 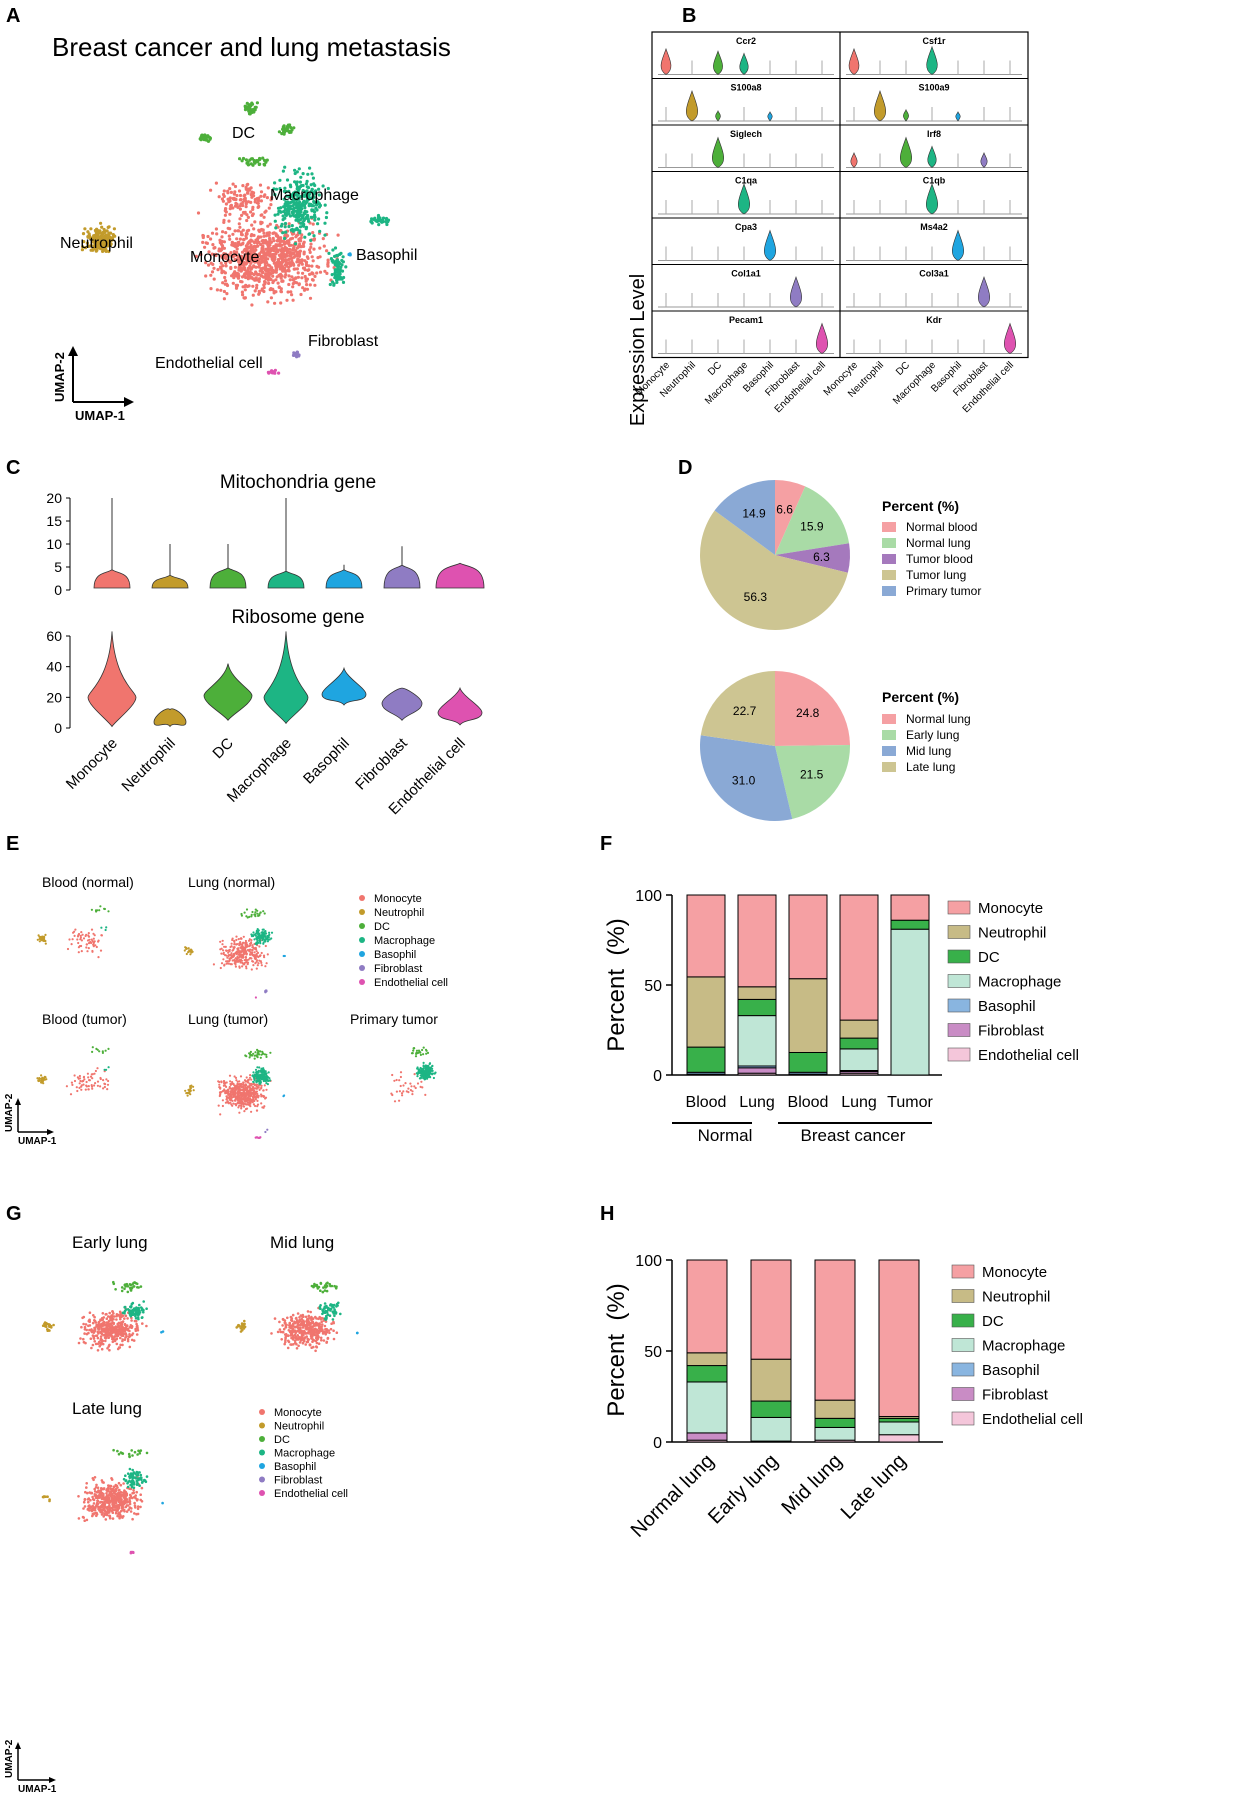 I want to click on c-xtick-monocyte: Monocyte, so click(x=92, y=764).